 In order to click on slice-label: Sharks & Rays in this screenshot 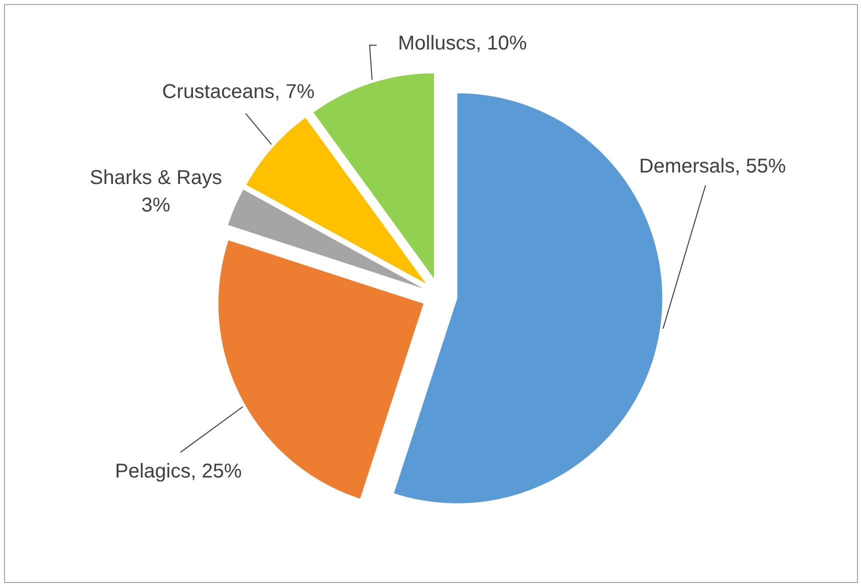, I will do `click(156, 177)`.